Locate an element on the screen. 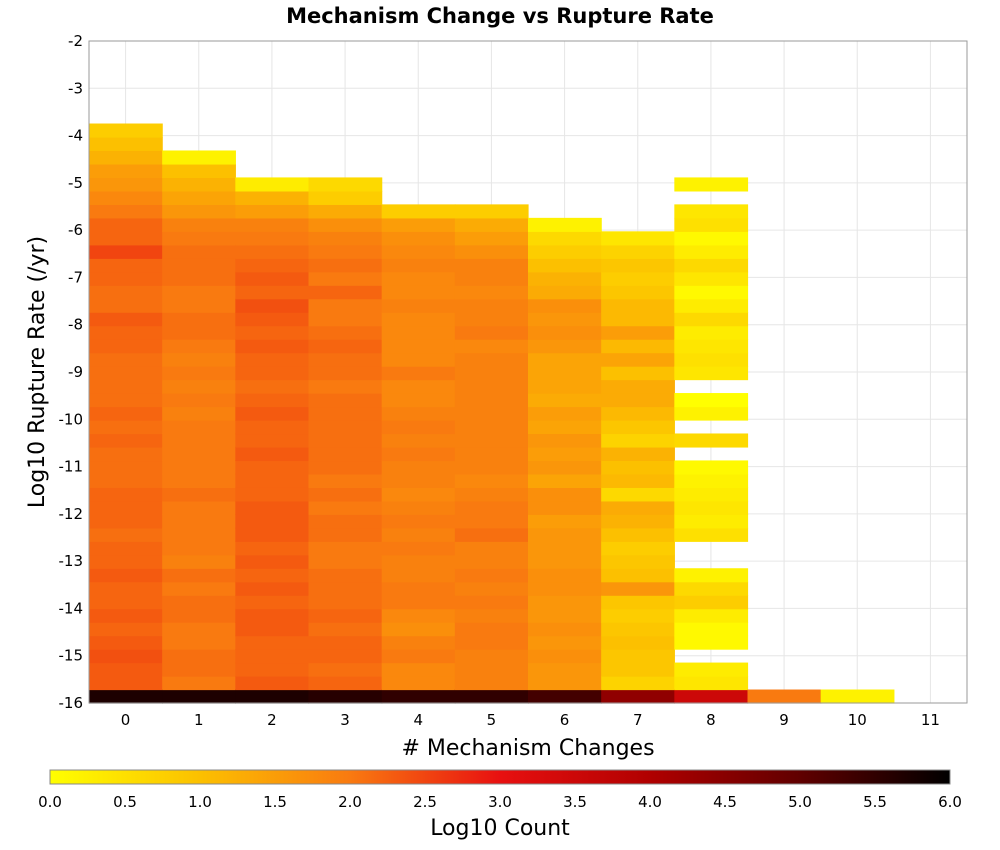  colorbar-tick-label: 5.5 is located at coordinates (875, 802).